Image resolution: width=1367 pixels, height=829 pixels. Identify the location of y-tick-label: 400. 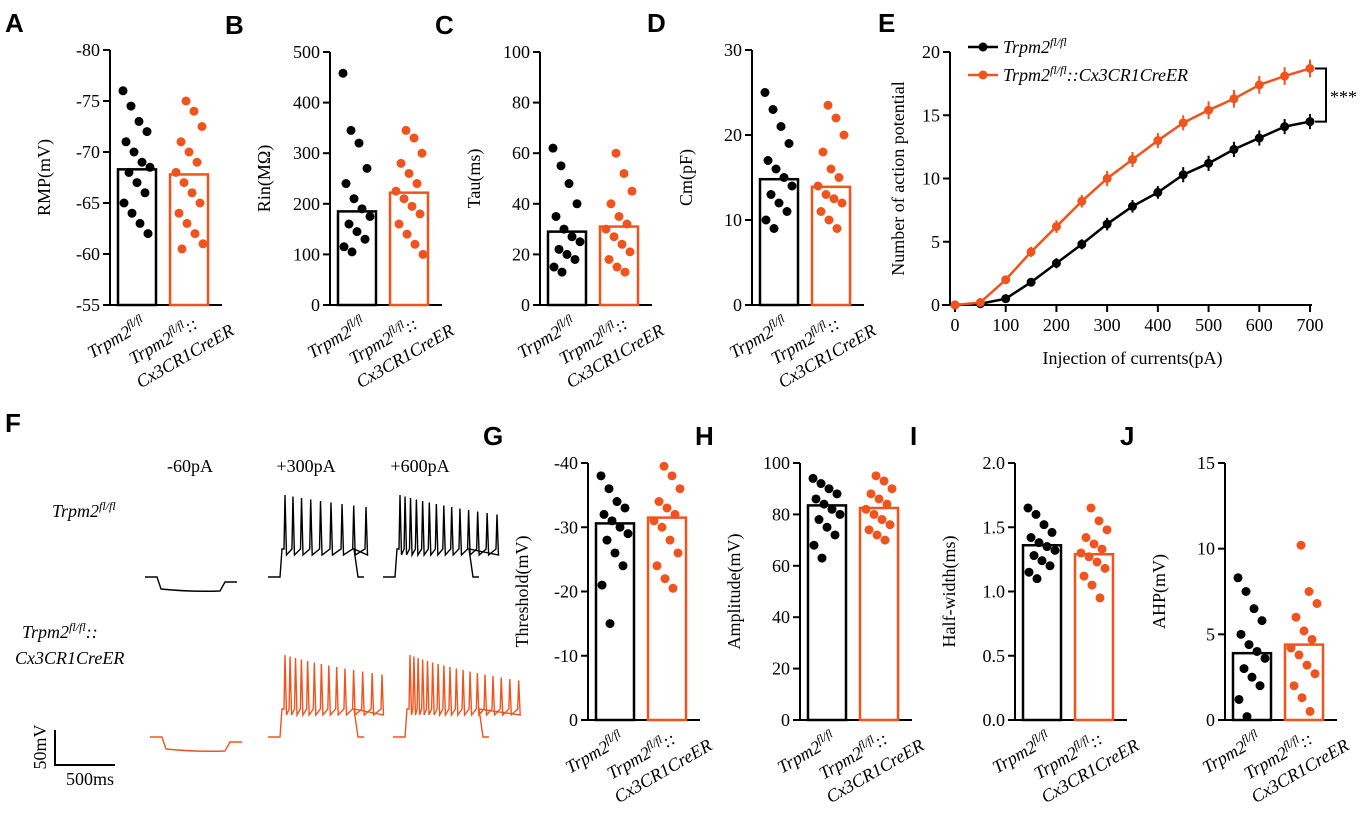
(306, 103).